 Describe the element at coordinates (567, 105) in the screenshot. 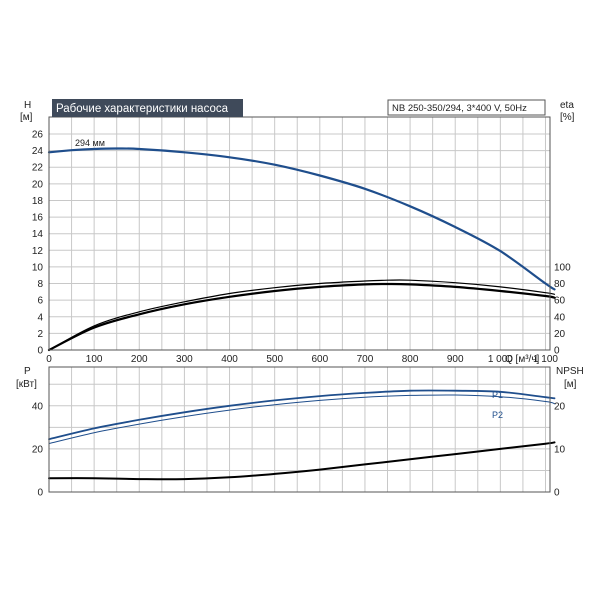

I see `eta-axis-label: eta` at that location.